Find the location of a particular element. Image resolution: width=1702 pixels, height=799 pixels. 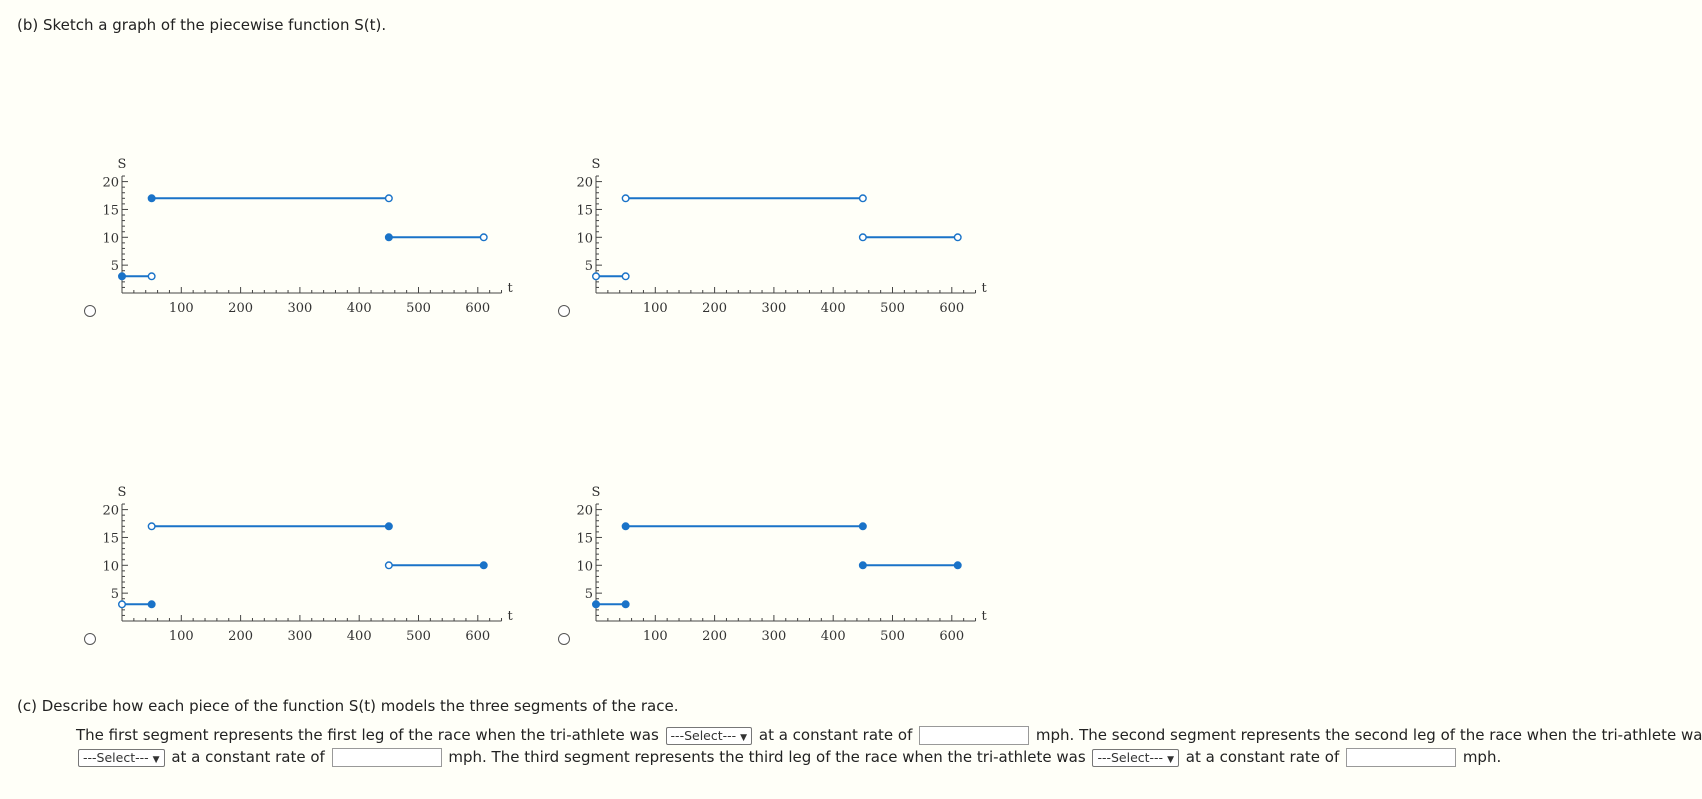

leg1-activity-select: ---Select--- ▼ is located at coordinates (709, 735).